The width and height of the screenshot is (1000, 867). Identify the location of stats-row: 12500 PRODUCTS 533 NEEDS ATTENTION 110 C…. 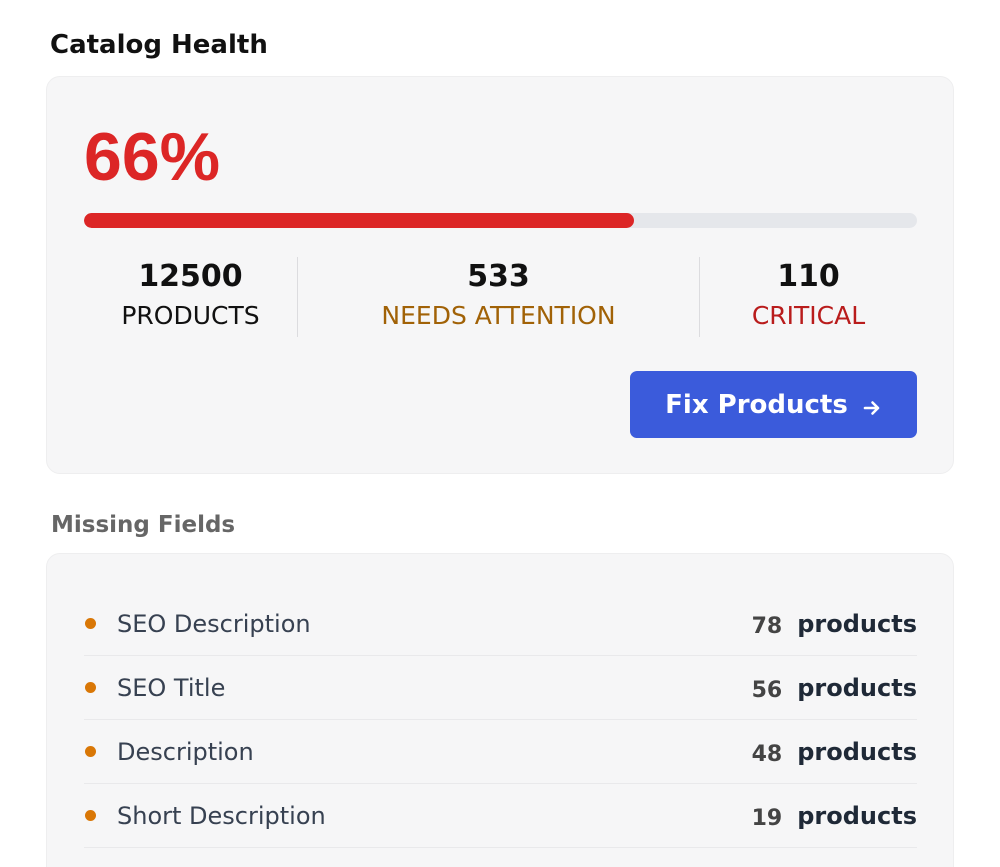
(500, 297).